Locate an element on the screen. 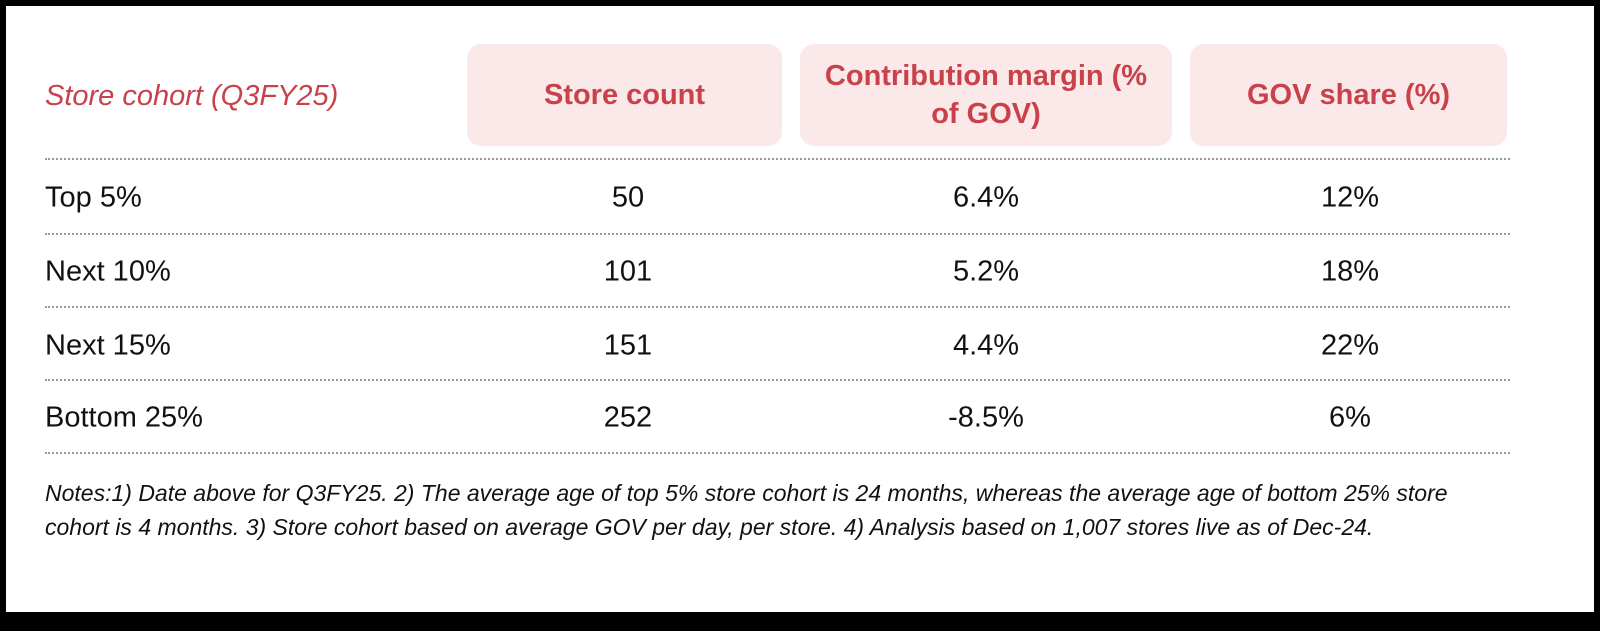 This screenshot has width=1600, height=631. column-header-store-count: Store count is located at coordinates (624, 95).